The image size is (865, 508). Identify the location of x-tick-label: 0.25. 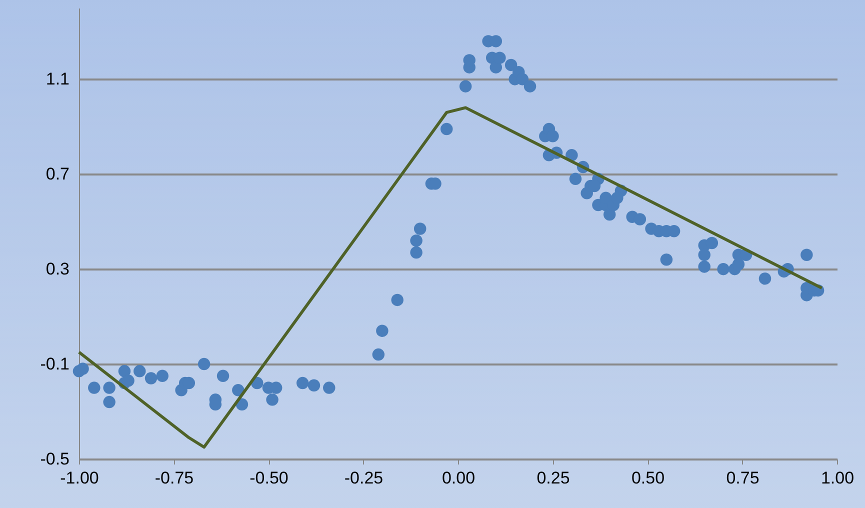
(553, 478).